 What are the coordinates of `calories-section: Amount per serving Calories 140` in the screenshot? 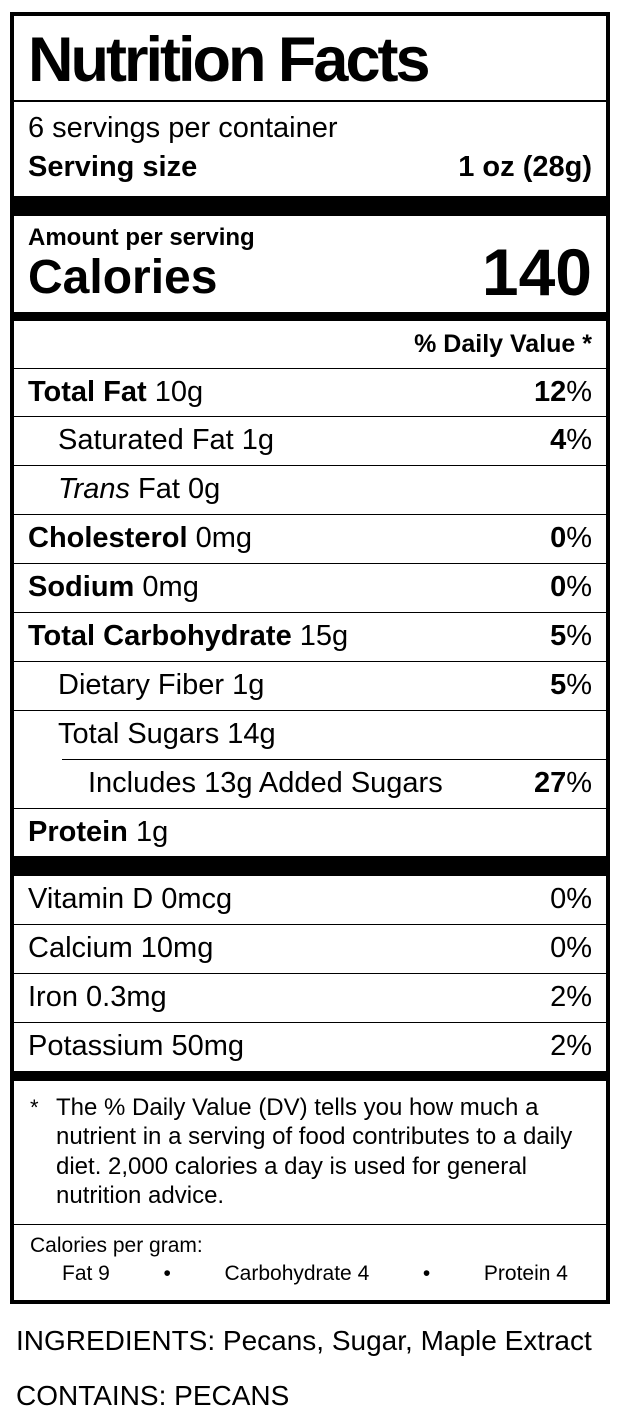 It's located at (310, 264).